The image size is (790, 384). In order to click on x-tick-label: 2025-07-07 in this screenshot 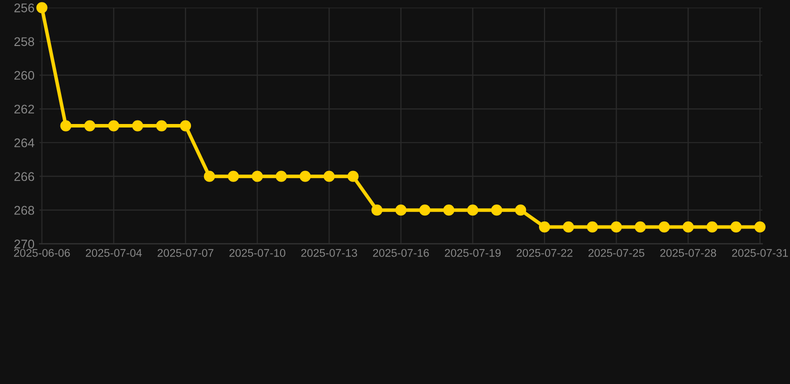, I will do `click(186, 252)`.